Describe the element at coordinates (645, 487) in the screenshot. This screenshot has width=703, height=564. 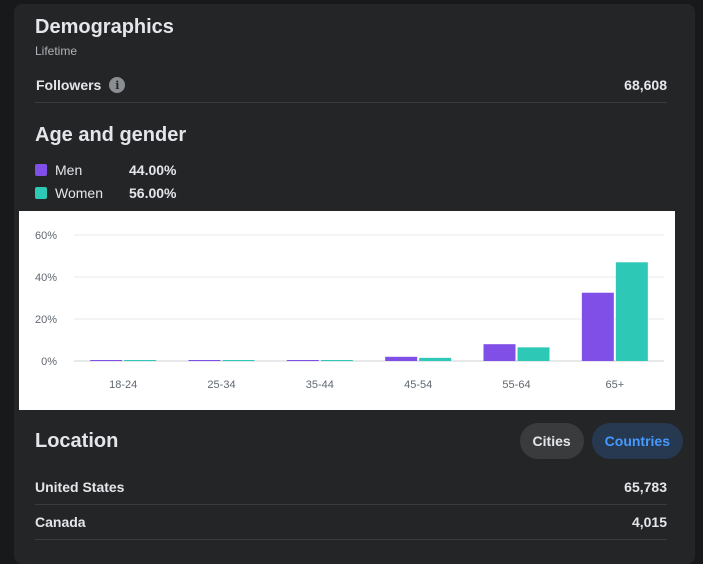
I see `location-row-value: 65,783` at that location.